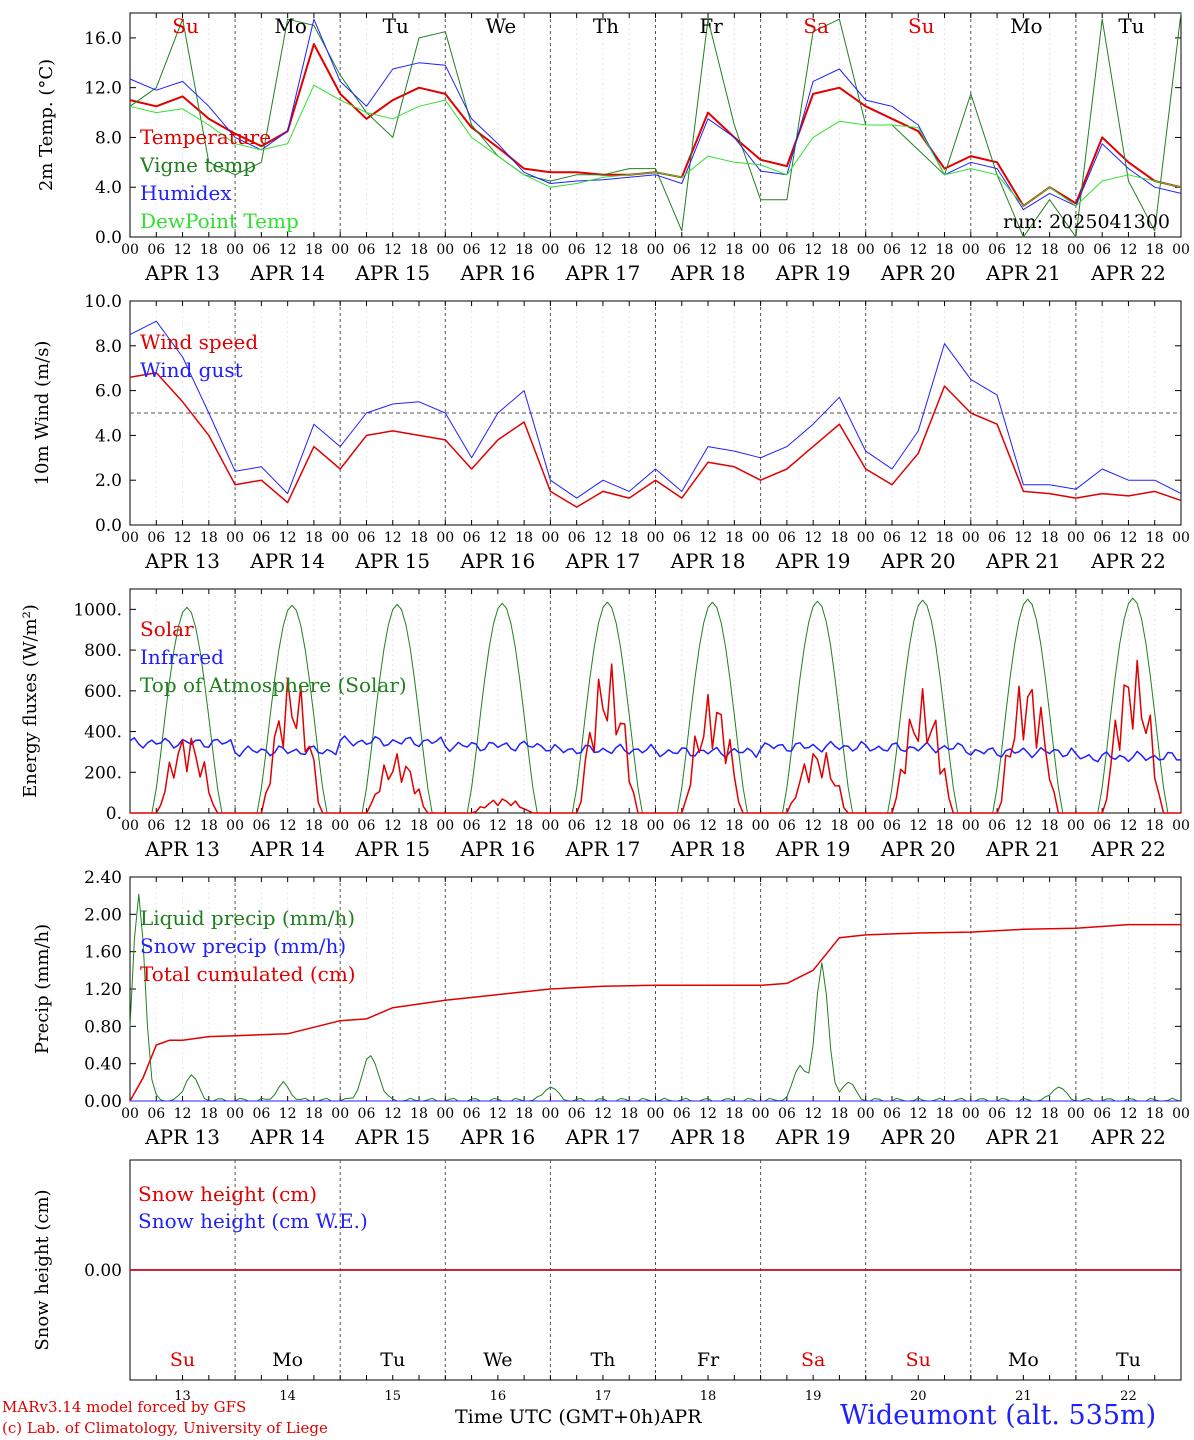 The image size is (1194, 1440). Describe the element at coordinates (103, 990) in the screenshot. I see `y-tick-label: 1.20` at that location.